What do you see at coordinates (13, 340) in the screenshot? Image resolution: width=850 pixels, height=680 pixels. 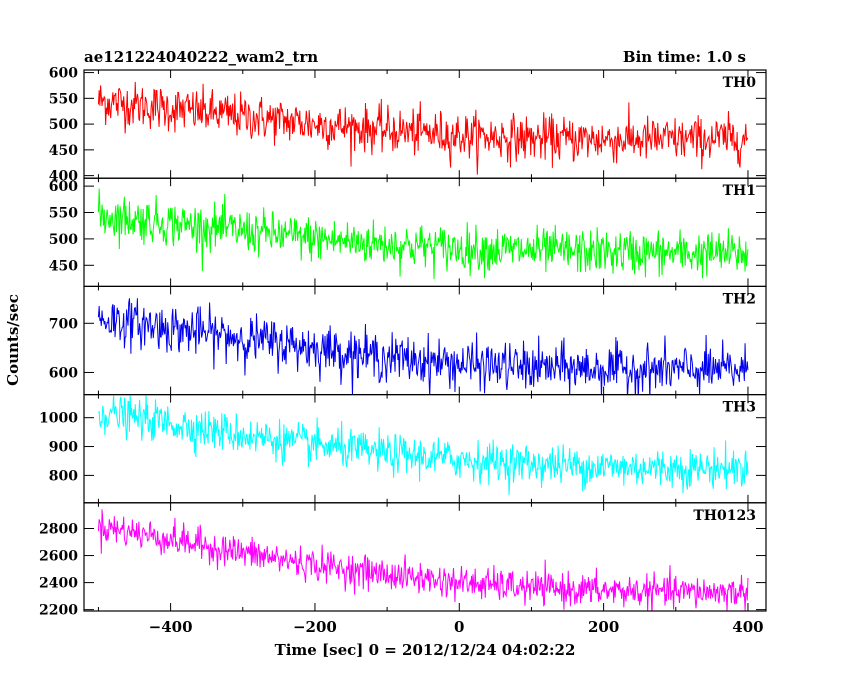 I see `y-axis-label: Counts/sec` at bounding box center [13, 340].